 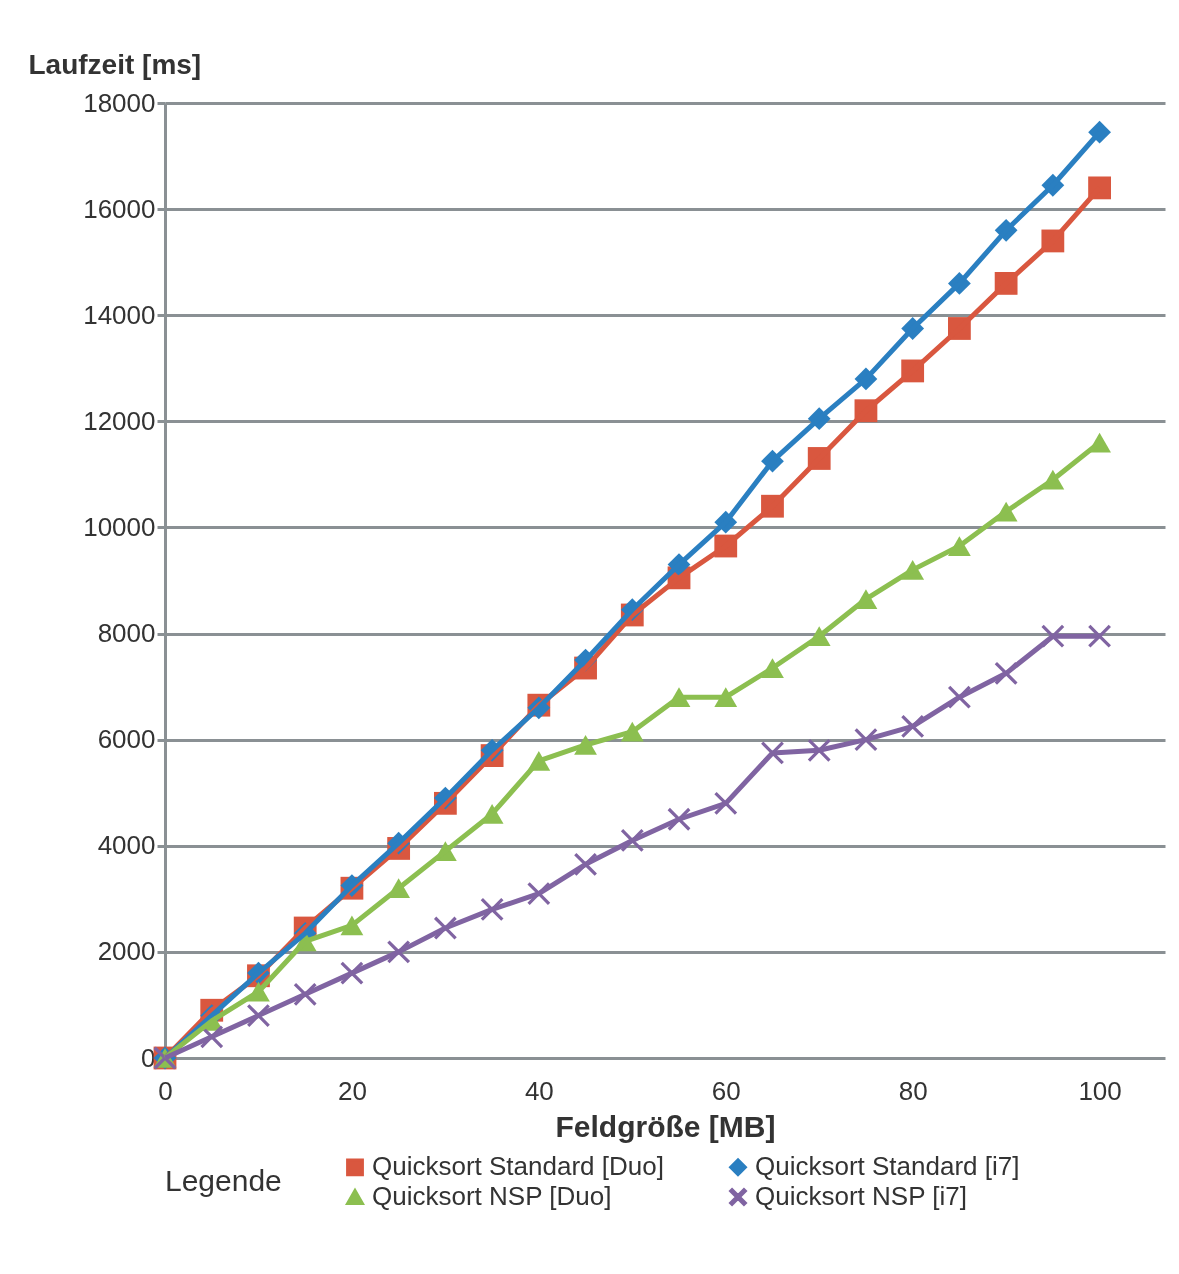 What do you see at coordinates (726, 1090) in the screenshot?
I see `x-tick-label: 60` at bounding box center [726, 1090].